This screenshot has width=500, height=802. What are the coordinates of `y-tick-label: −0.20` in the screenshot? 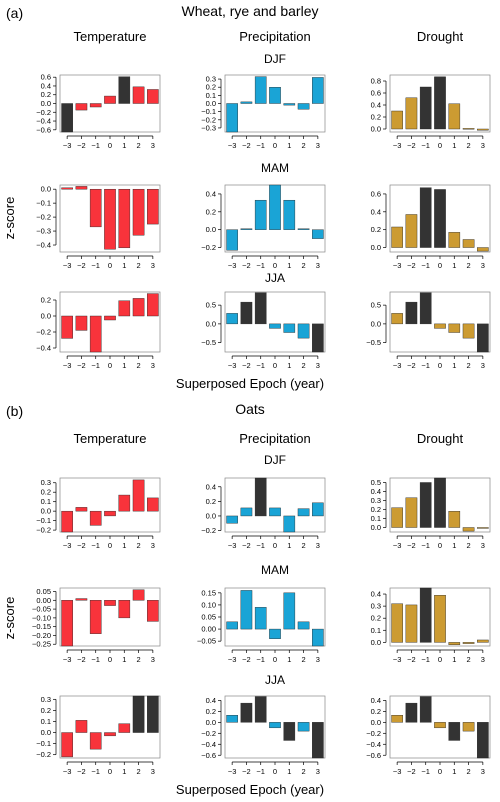 It's located at (41, 635).